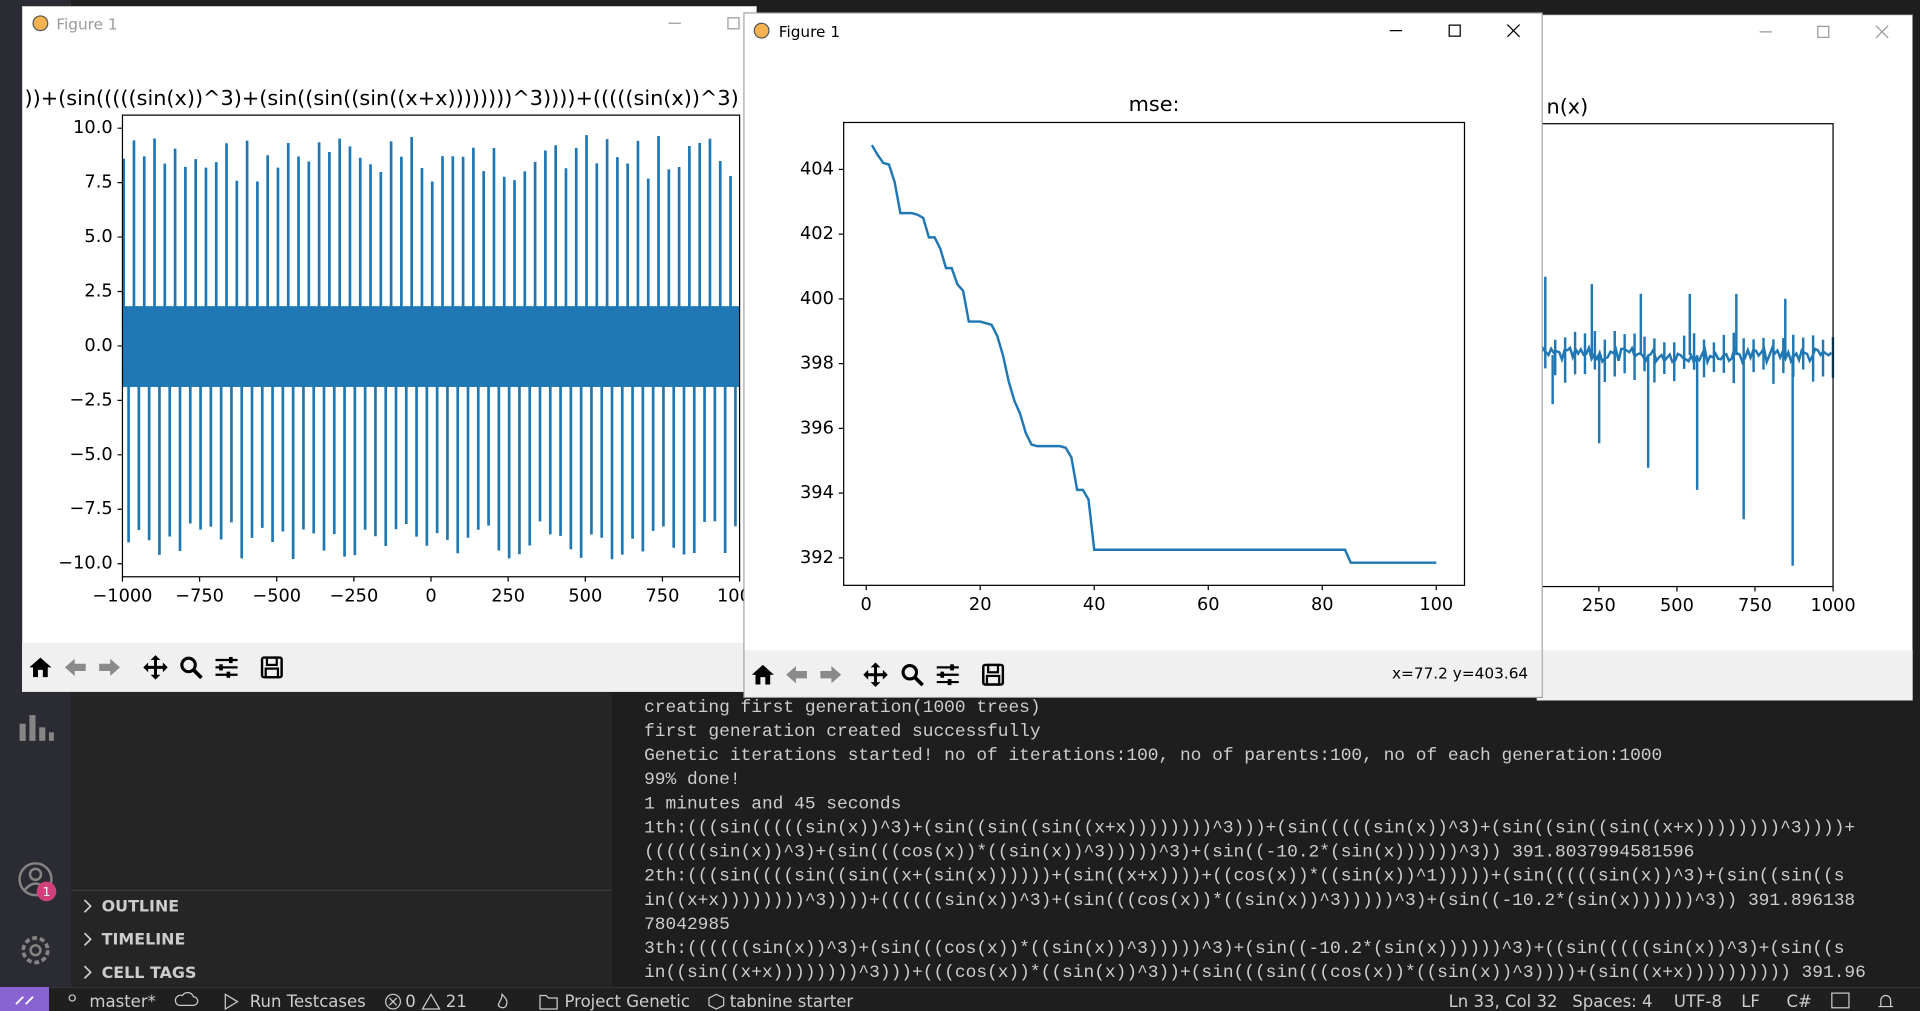 Image resolution: width=1920 pixels, height=1011 pixels. Describe the element at coordinates (342, 839) in the screenshot. I see `sidebar` at that location.